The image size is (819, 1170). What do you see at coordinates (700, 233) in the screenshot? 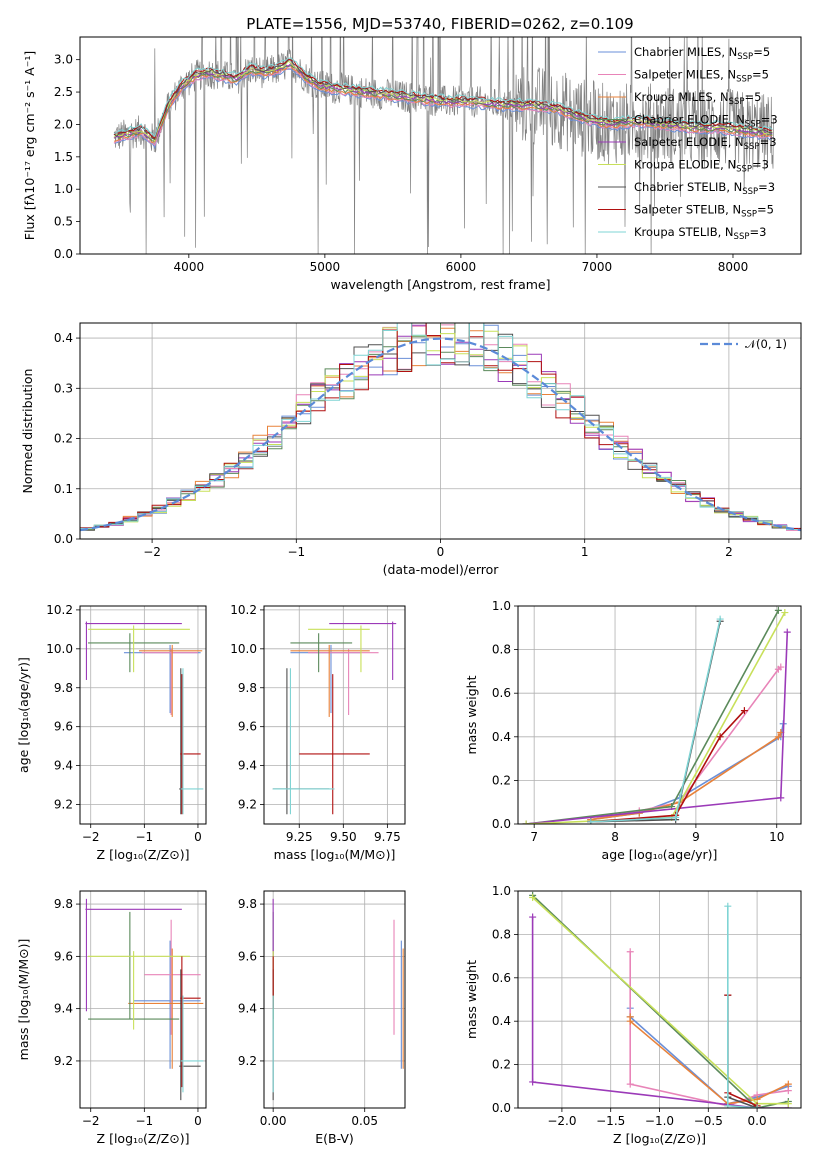
I see `legend-label-kroupa-stelib: Kroupa STELIB, NSSP=3` at bounding box center [700, 233].